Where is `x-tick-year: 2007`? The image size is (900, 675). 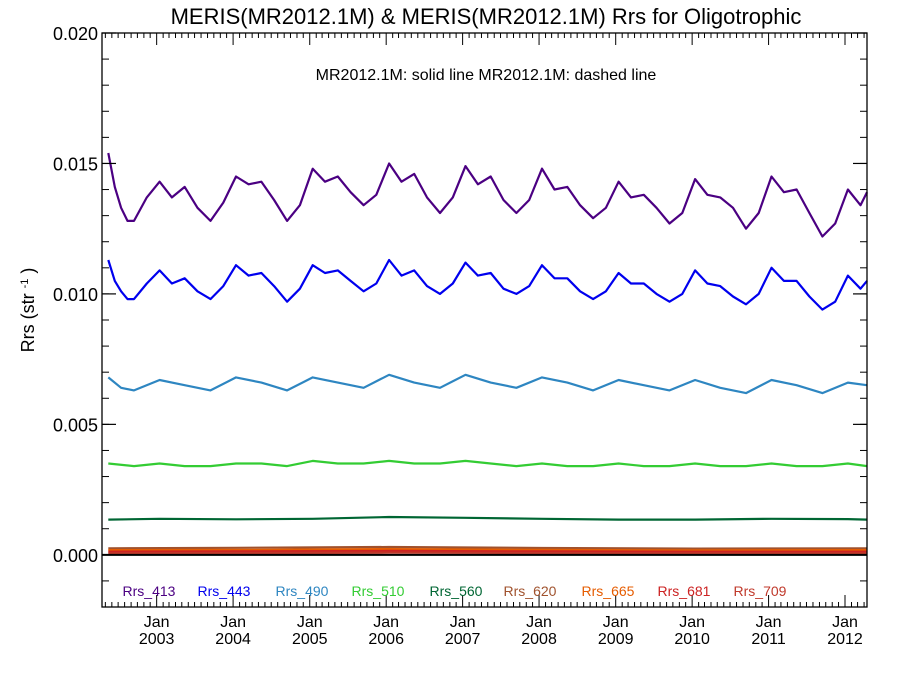
x-tick-year: 2007 is located at coordinates (463, 639).